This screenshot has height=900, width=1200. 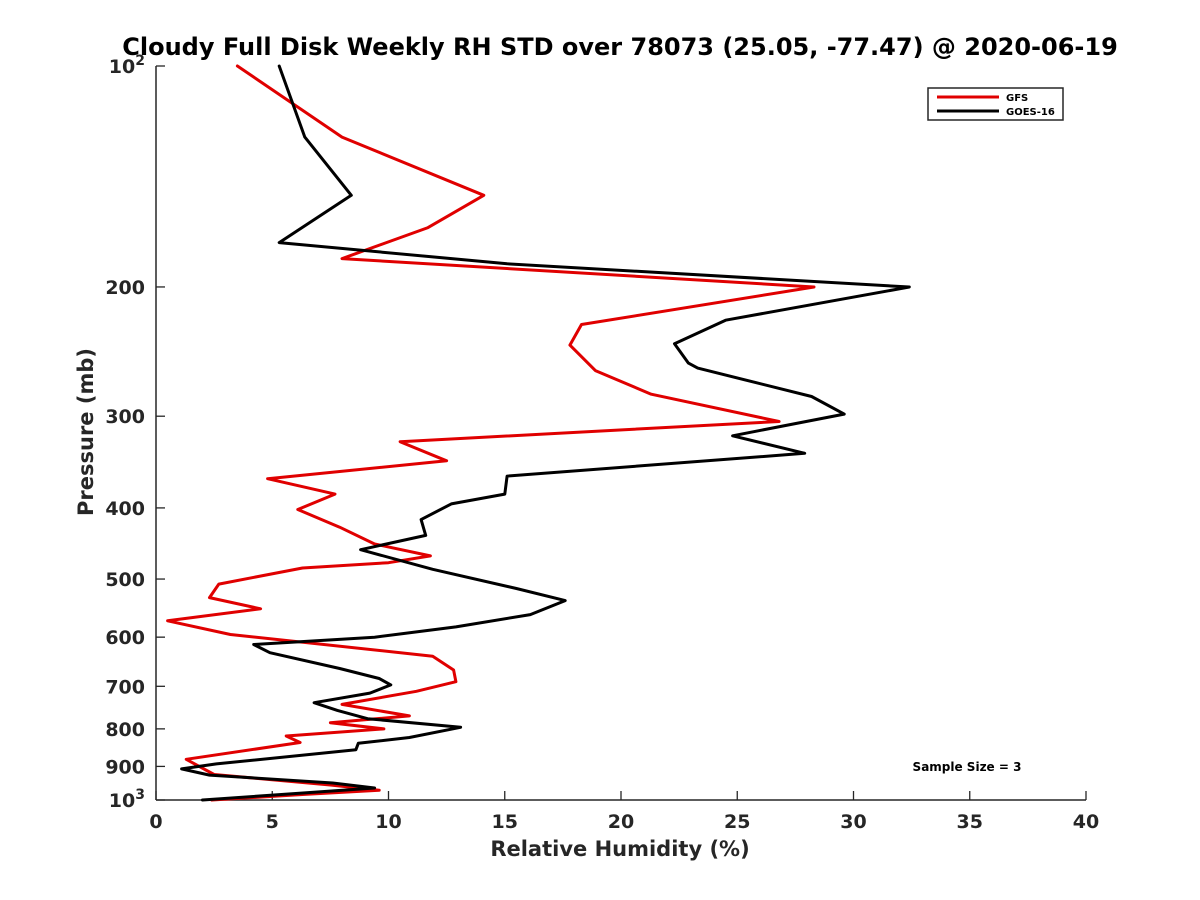 What do you see at coordinates (125, 288) in the screenshot?
I see `y-tick-label-200: 200` at bounding box center [125, 288].